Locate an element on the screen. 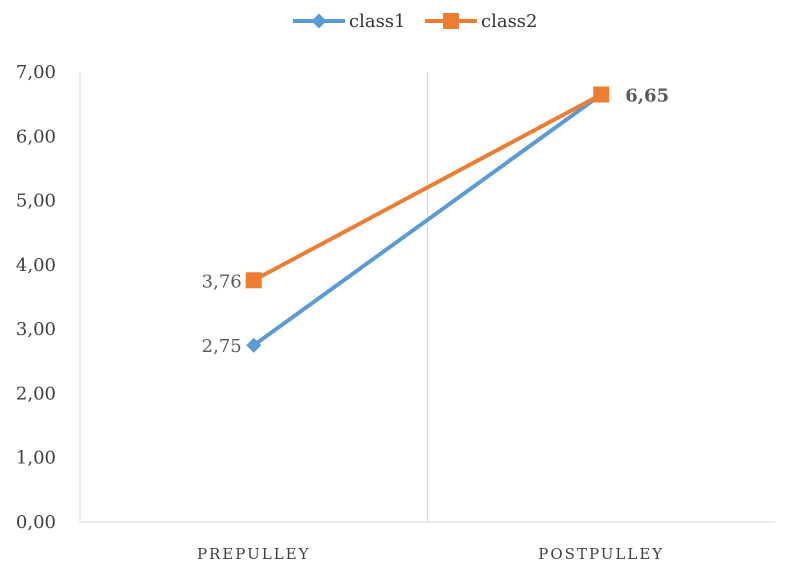 This screenshot has height=569, width=802. y-tick-label: 6,00 is located at coordinates (36, 136).